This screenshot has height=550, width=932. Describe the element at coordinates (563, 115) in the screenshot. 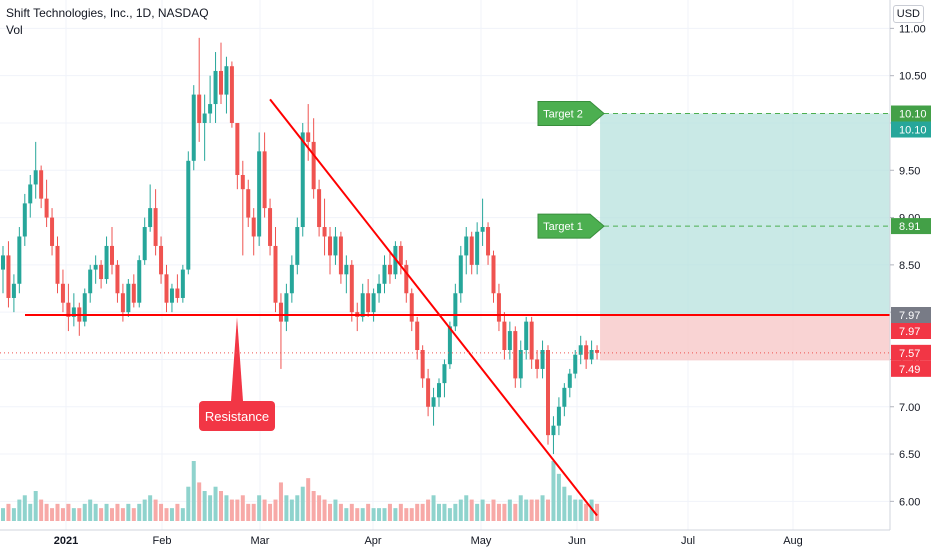

I see `target-label: Target 2` at that location.